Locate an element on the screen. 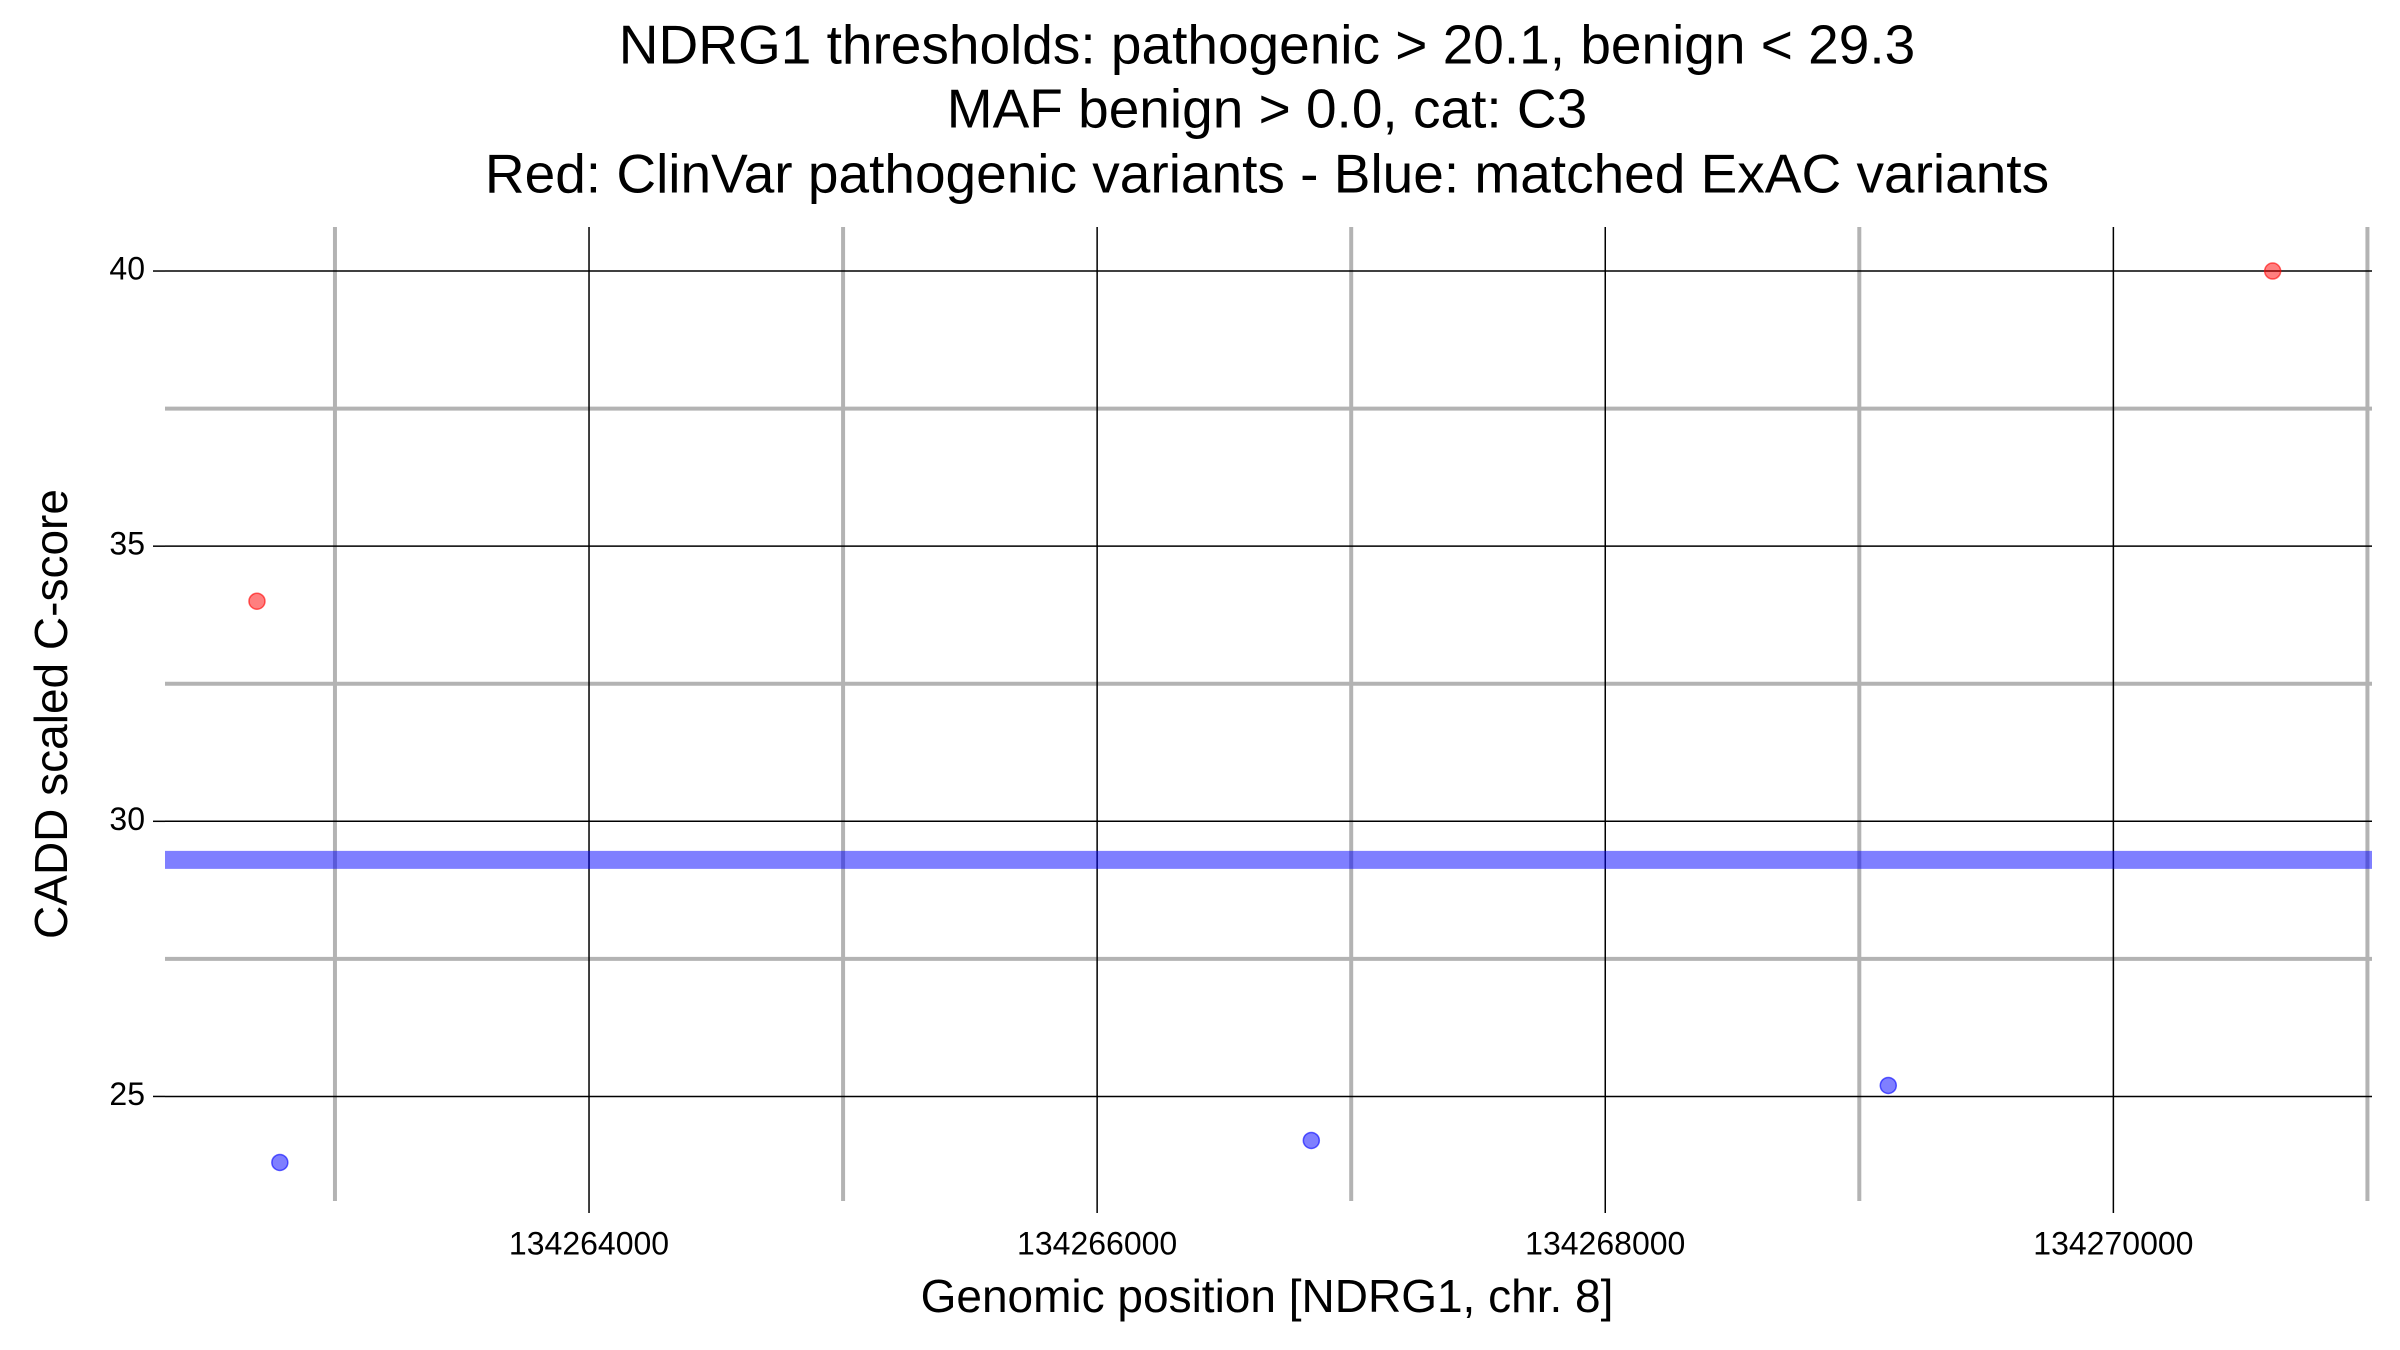 The width and height of the screenshot is (2400, 1350). x-tick-label: 134268000 is located at coordinates (1605, 1243).